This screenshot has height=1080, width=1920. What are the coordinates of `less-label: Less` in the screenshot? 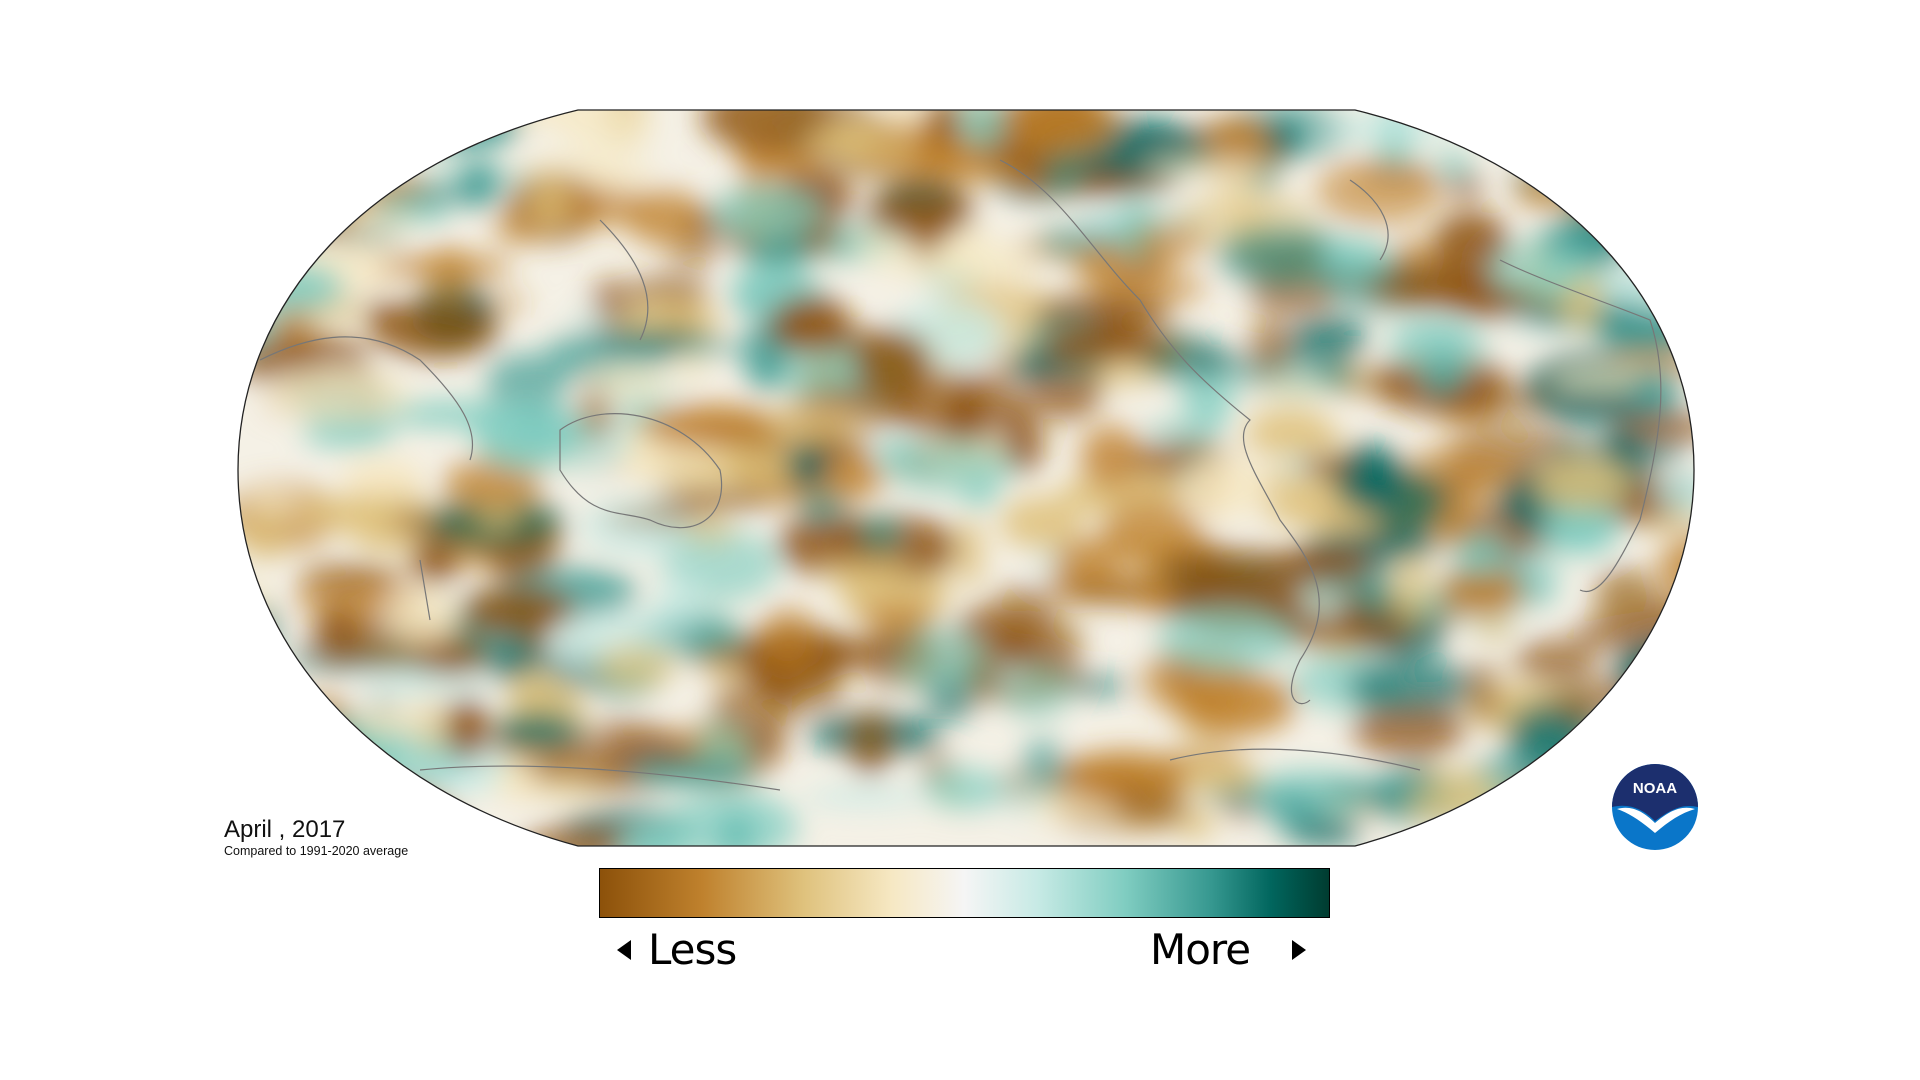 It's located at (692, 949).